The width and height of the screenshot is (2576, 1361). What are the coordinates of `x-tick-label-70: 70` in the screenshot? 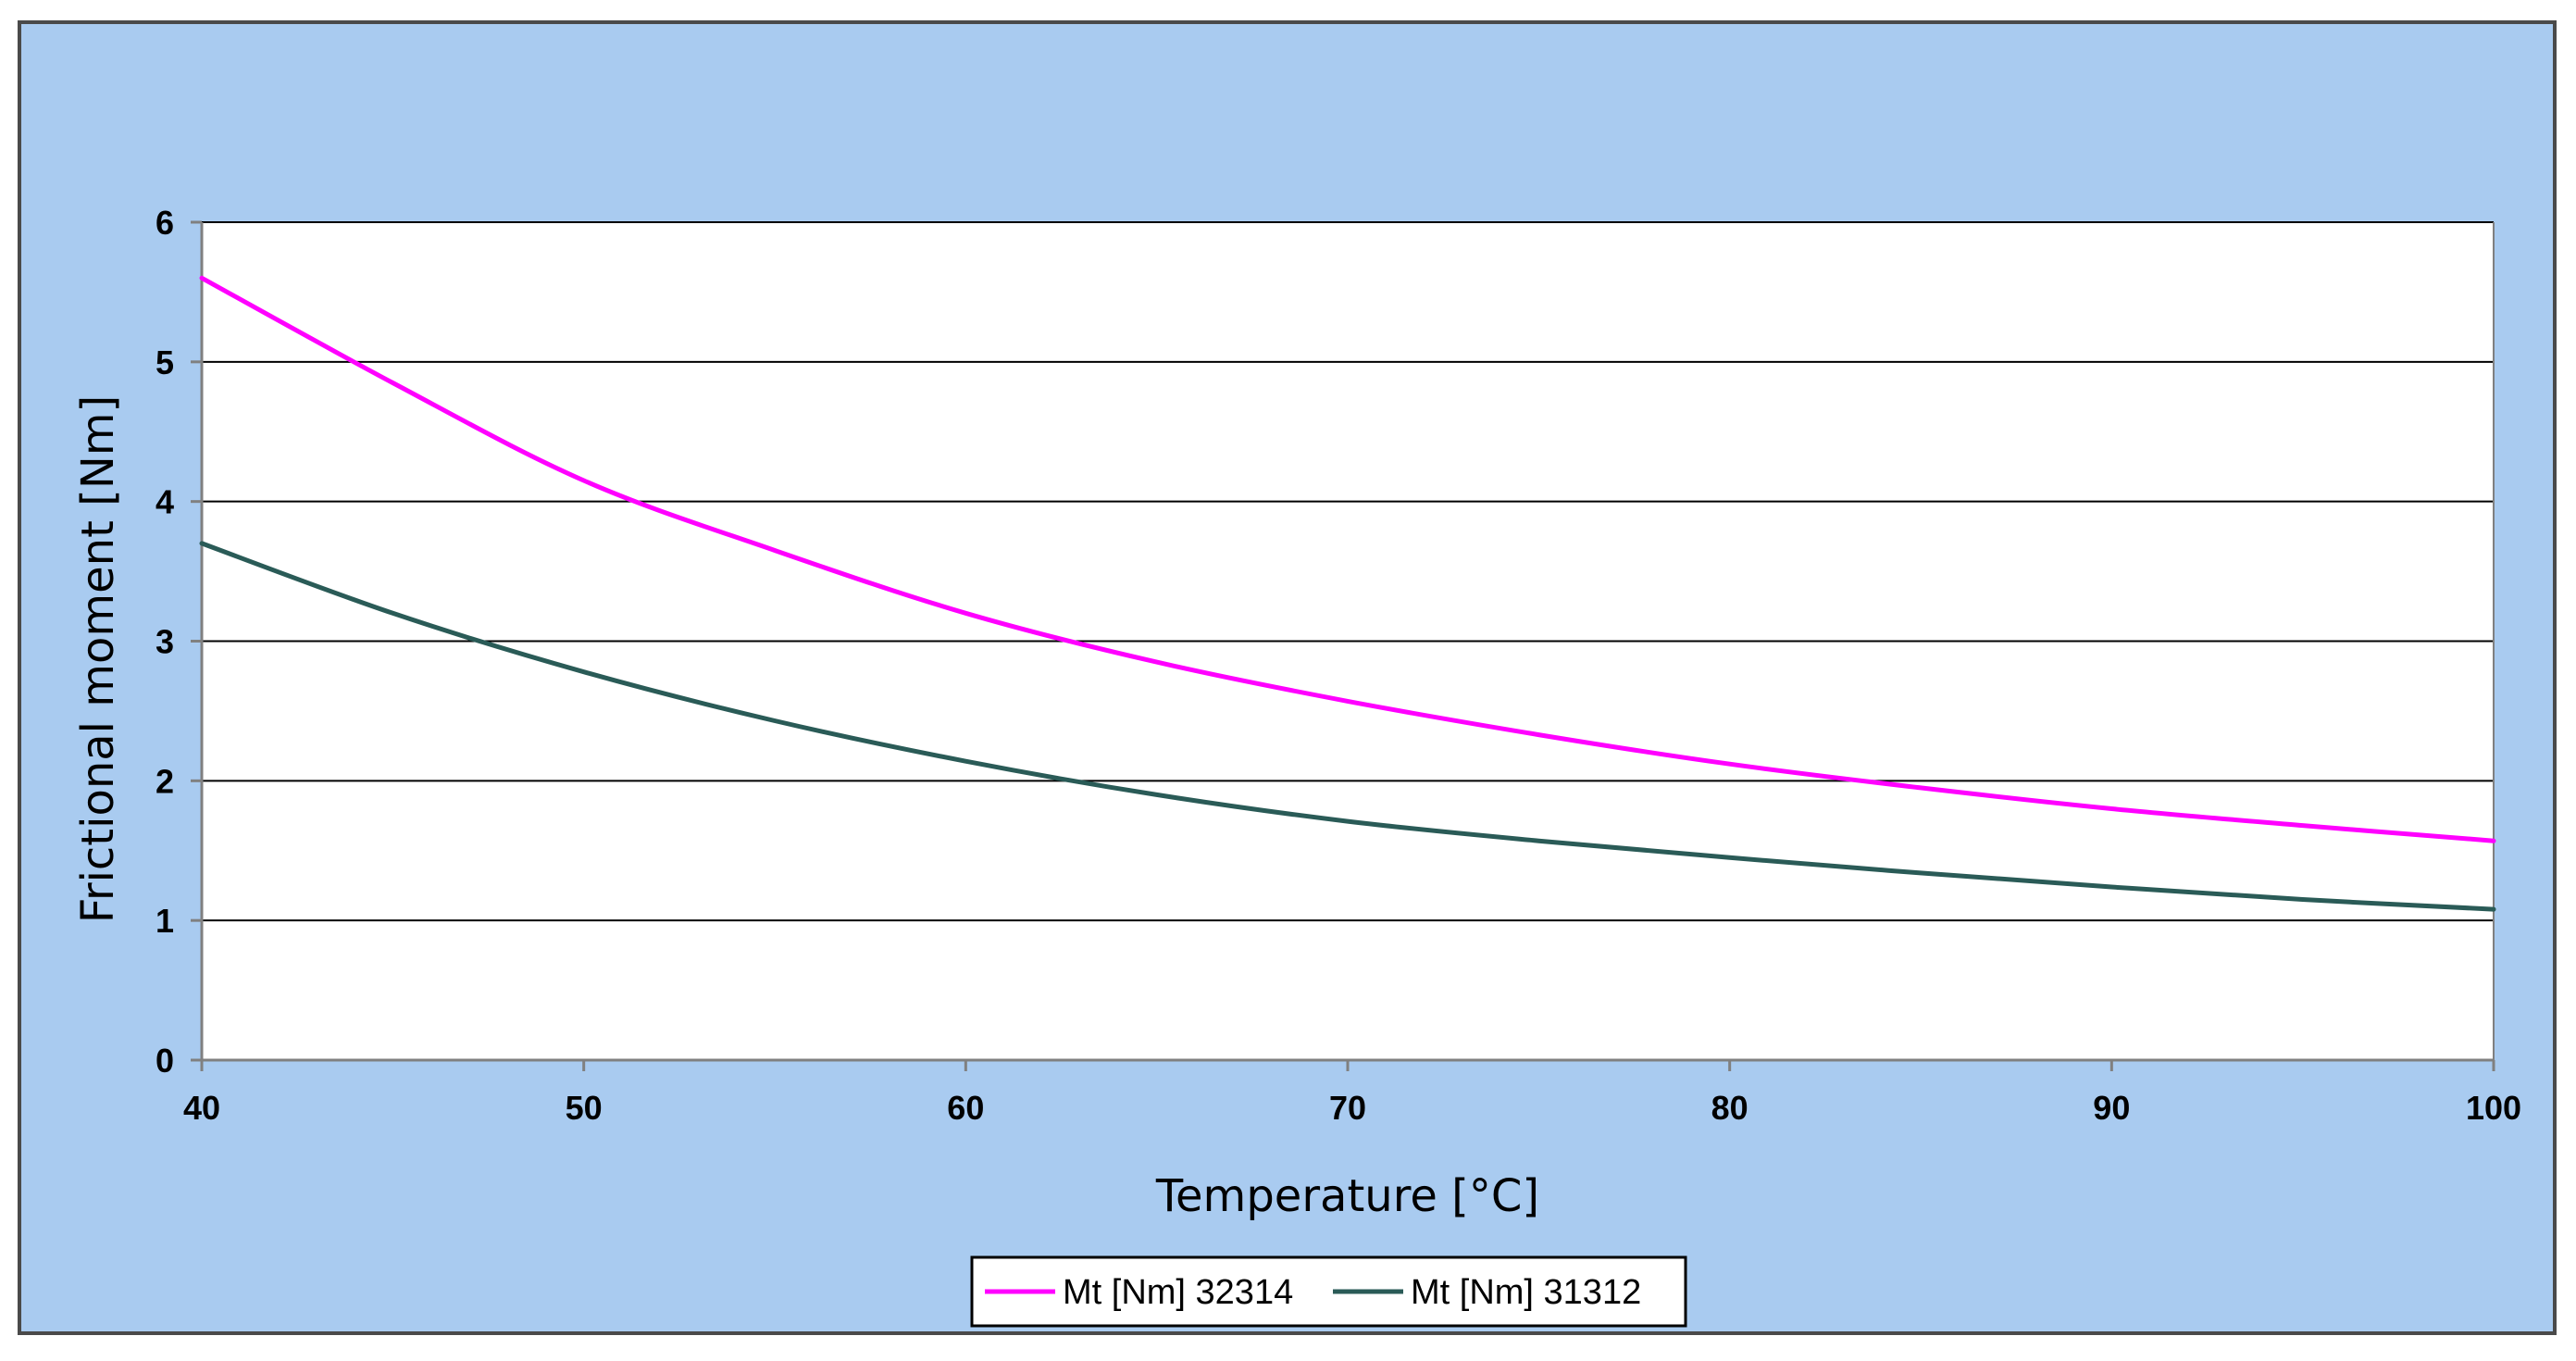 It's located at (1347, 1108).